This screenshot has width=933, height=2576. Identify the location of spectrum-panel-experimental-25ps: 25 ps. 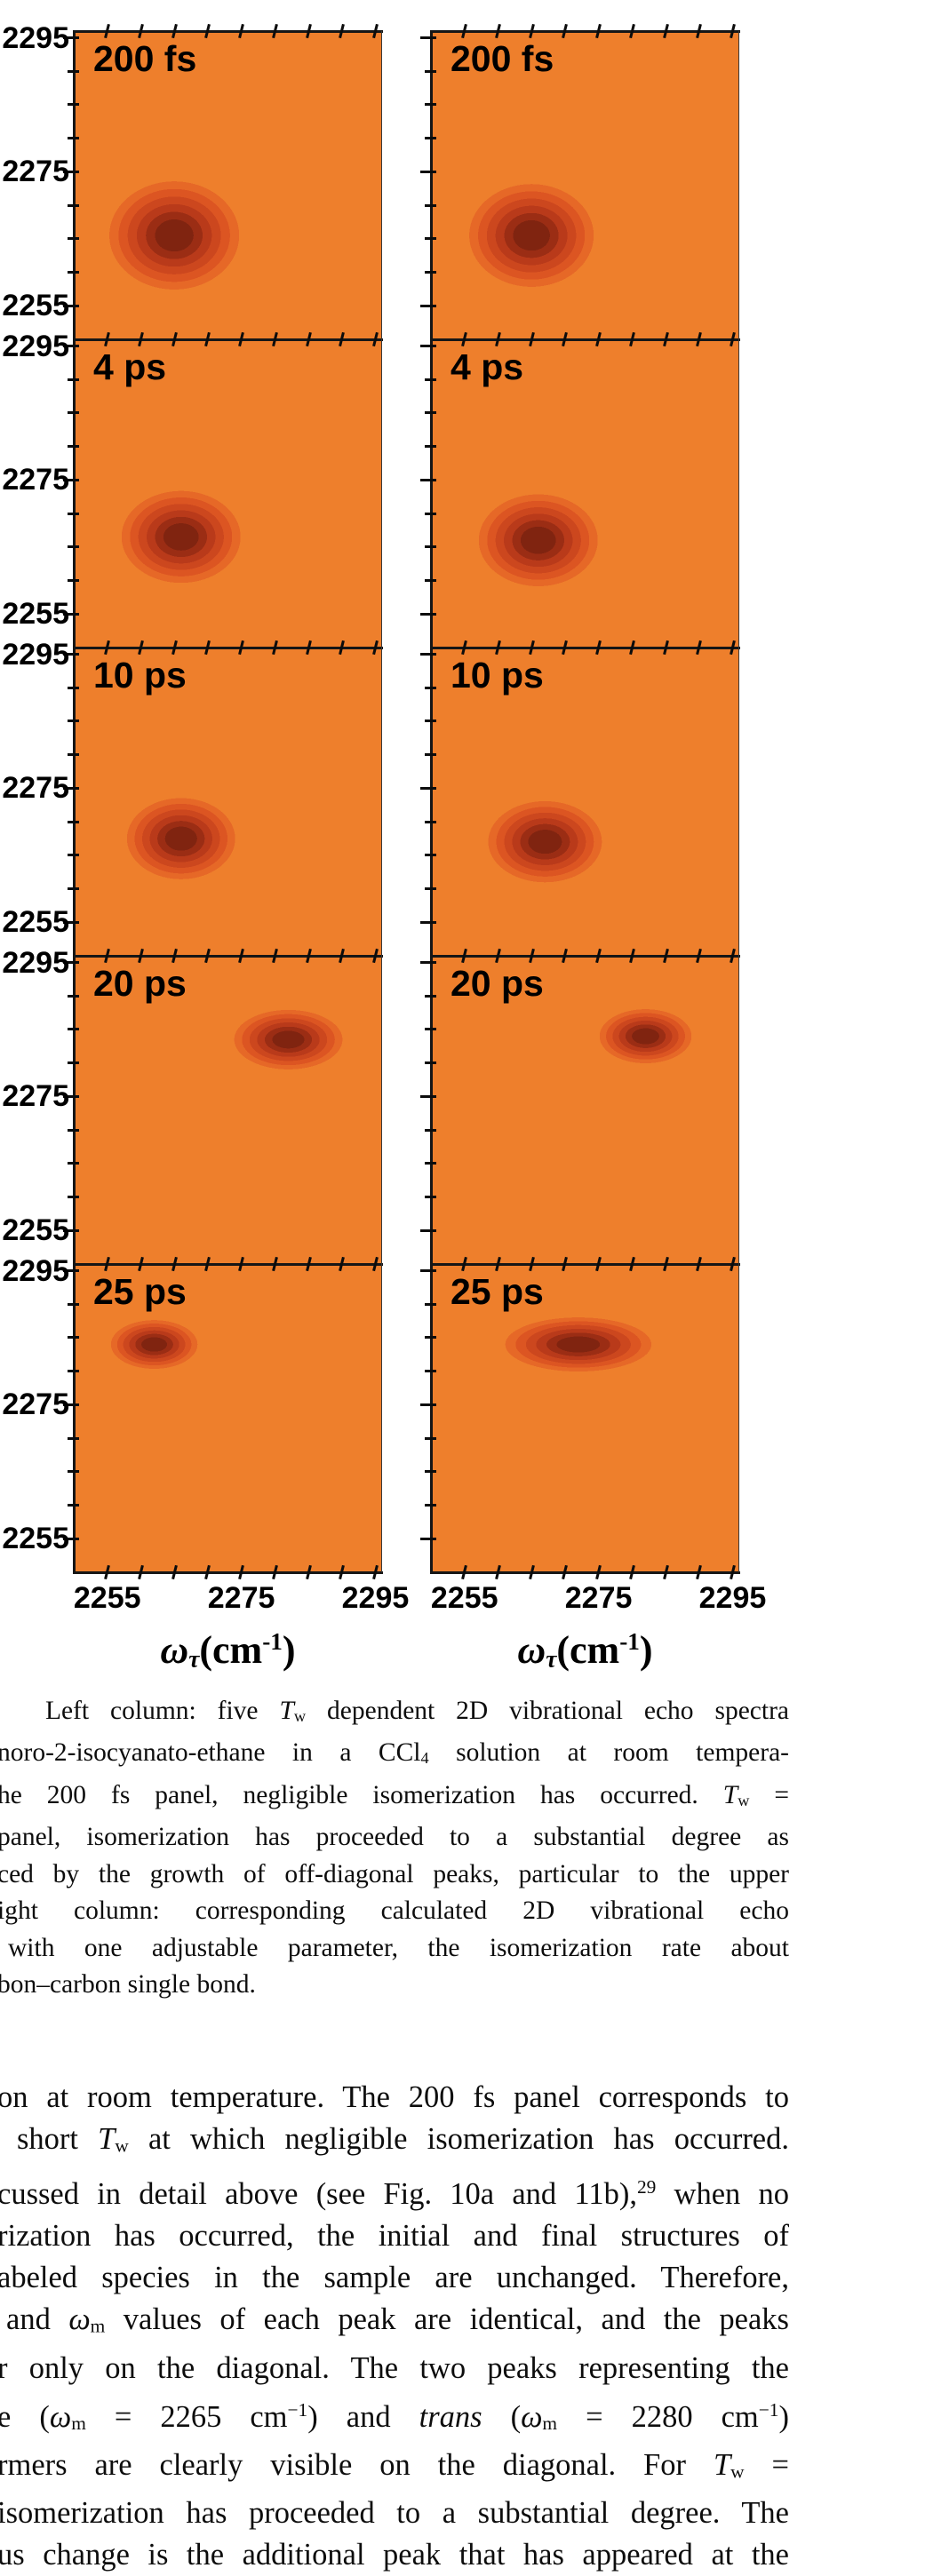
(228, 1418).